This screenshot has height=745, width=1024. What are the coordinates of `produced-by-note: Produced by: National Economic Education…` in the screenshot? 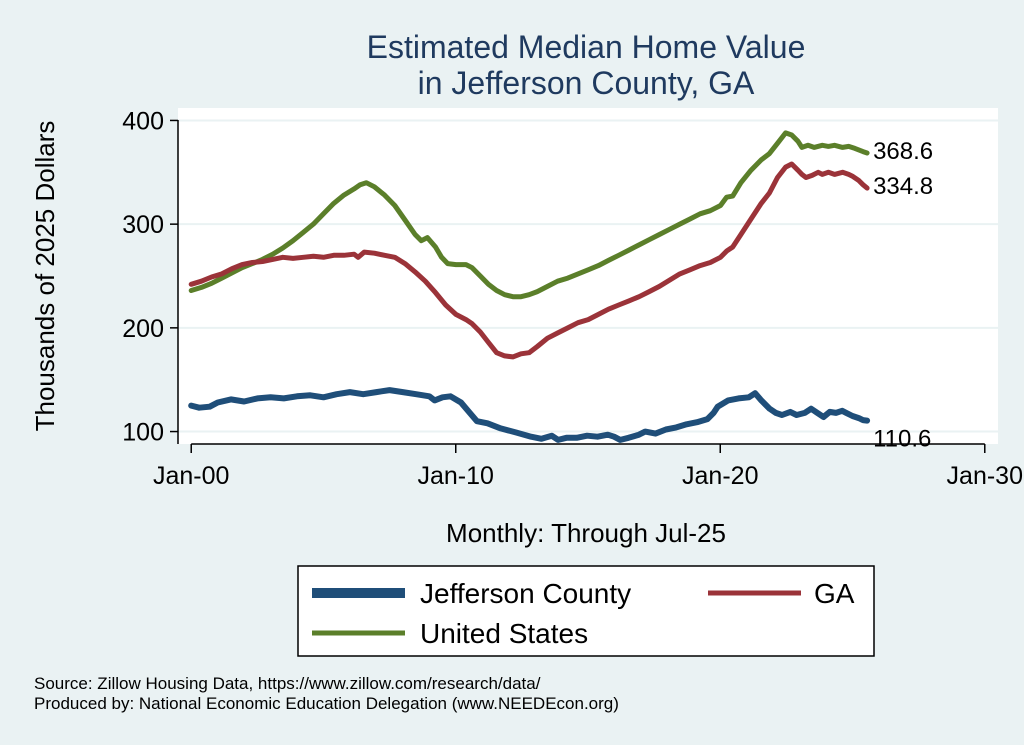 It's located at (326, 703).